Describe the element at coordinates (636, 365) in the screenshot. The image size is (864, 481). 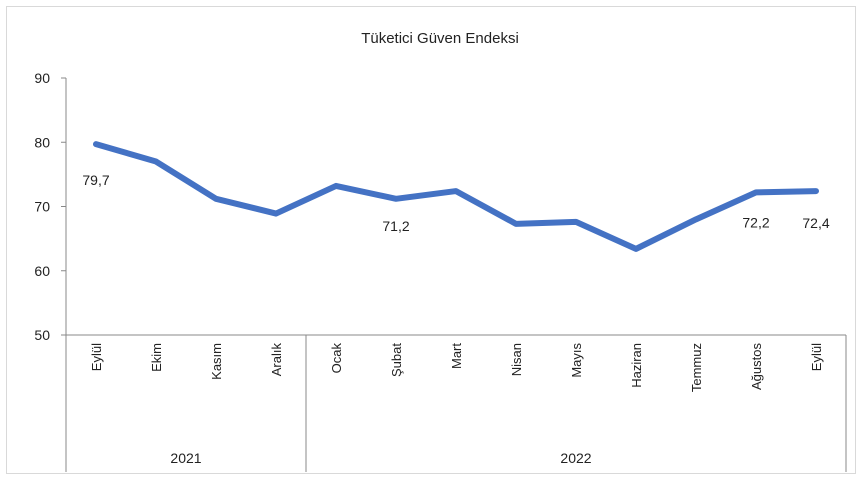
I see `x-tick-label: Haziran` at that location.